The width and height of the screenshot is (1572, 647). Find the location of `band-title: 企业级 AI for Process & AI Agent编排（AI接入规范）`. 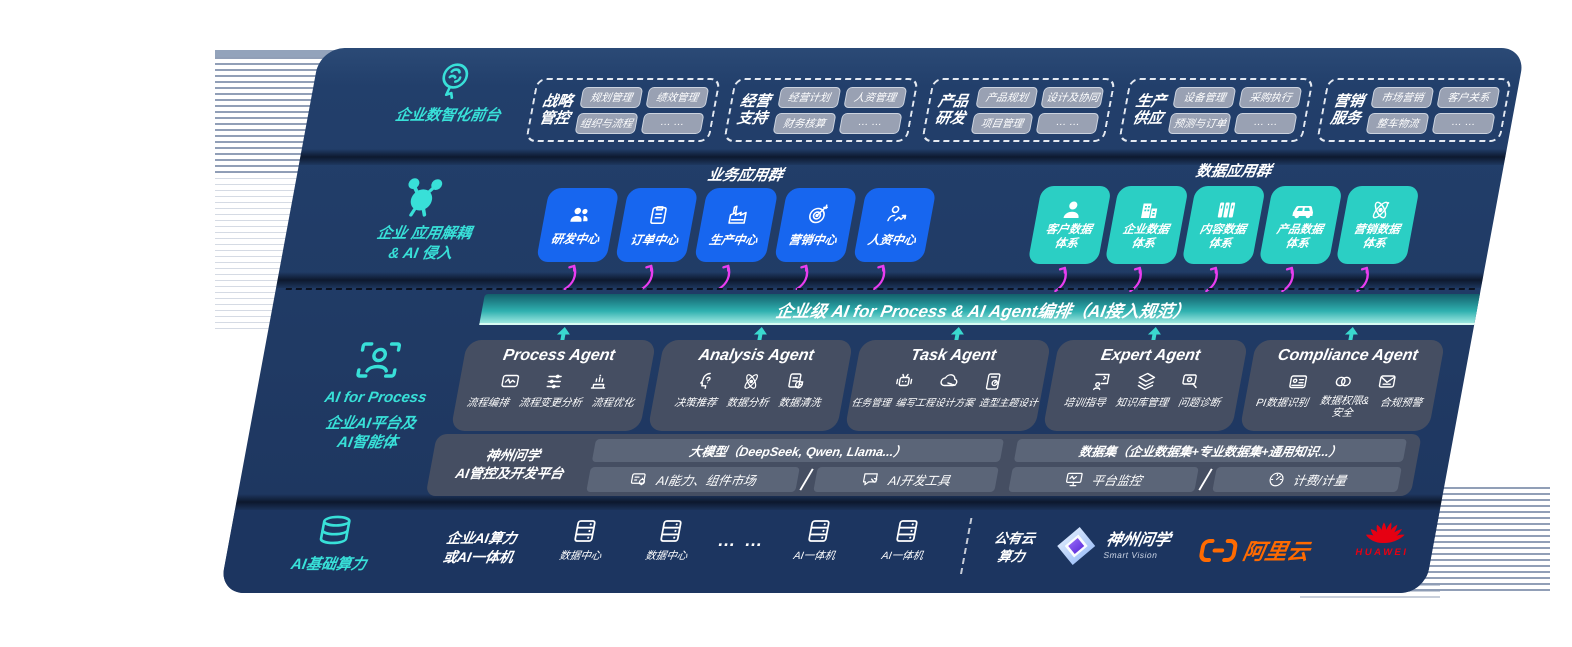

band-title: 企业级 AI for Process & AI Agent编排（AI接入规范） is located at coordinates (983, 311).